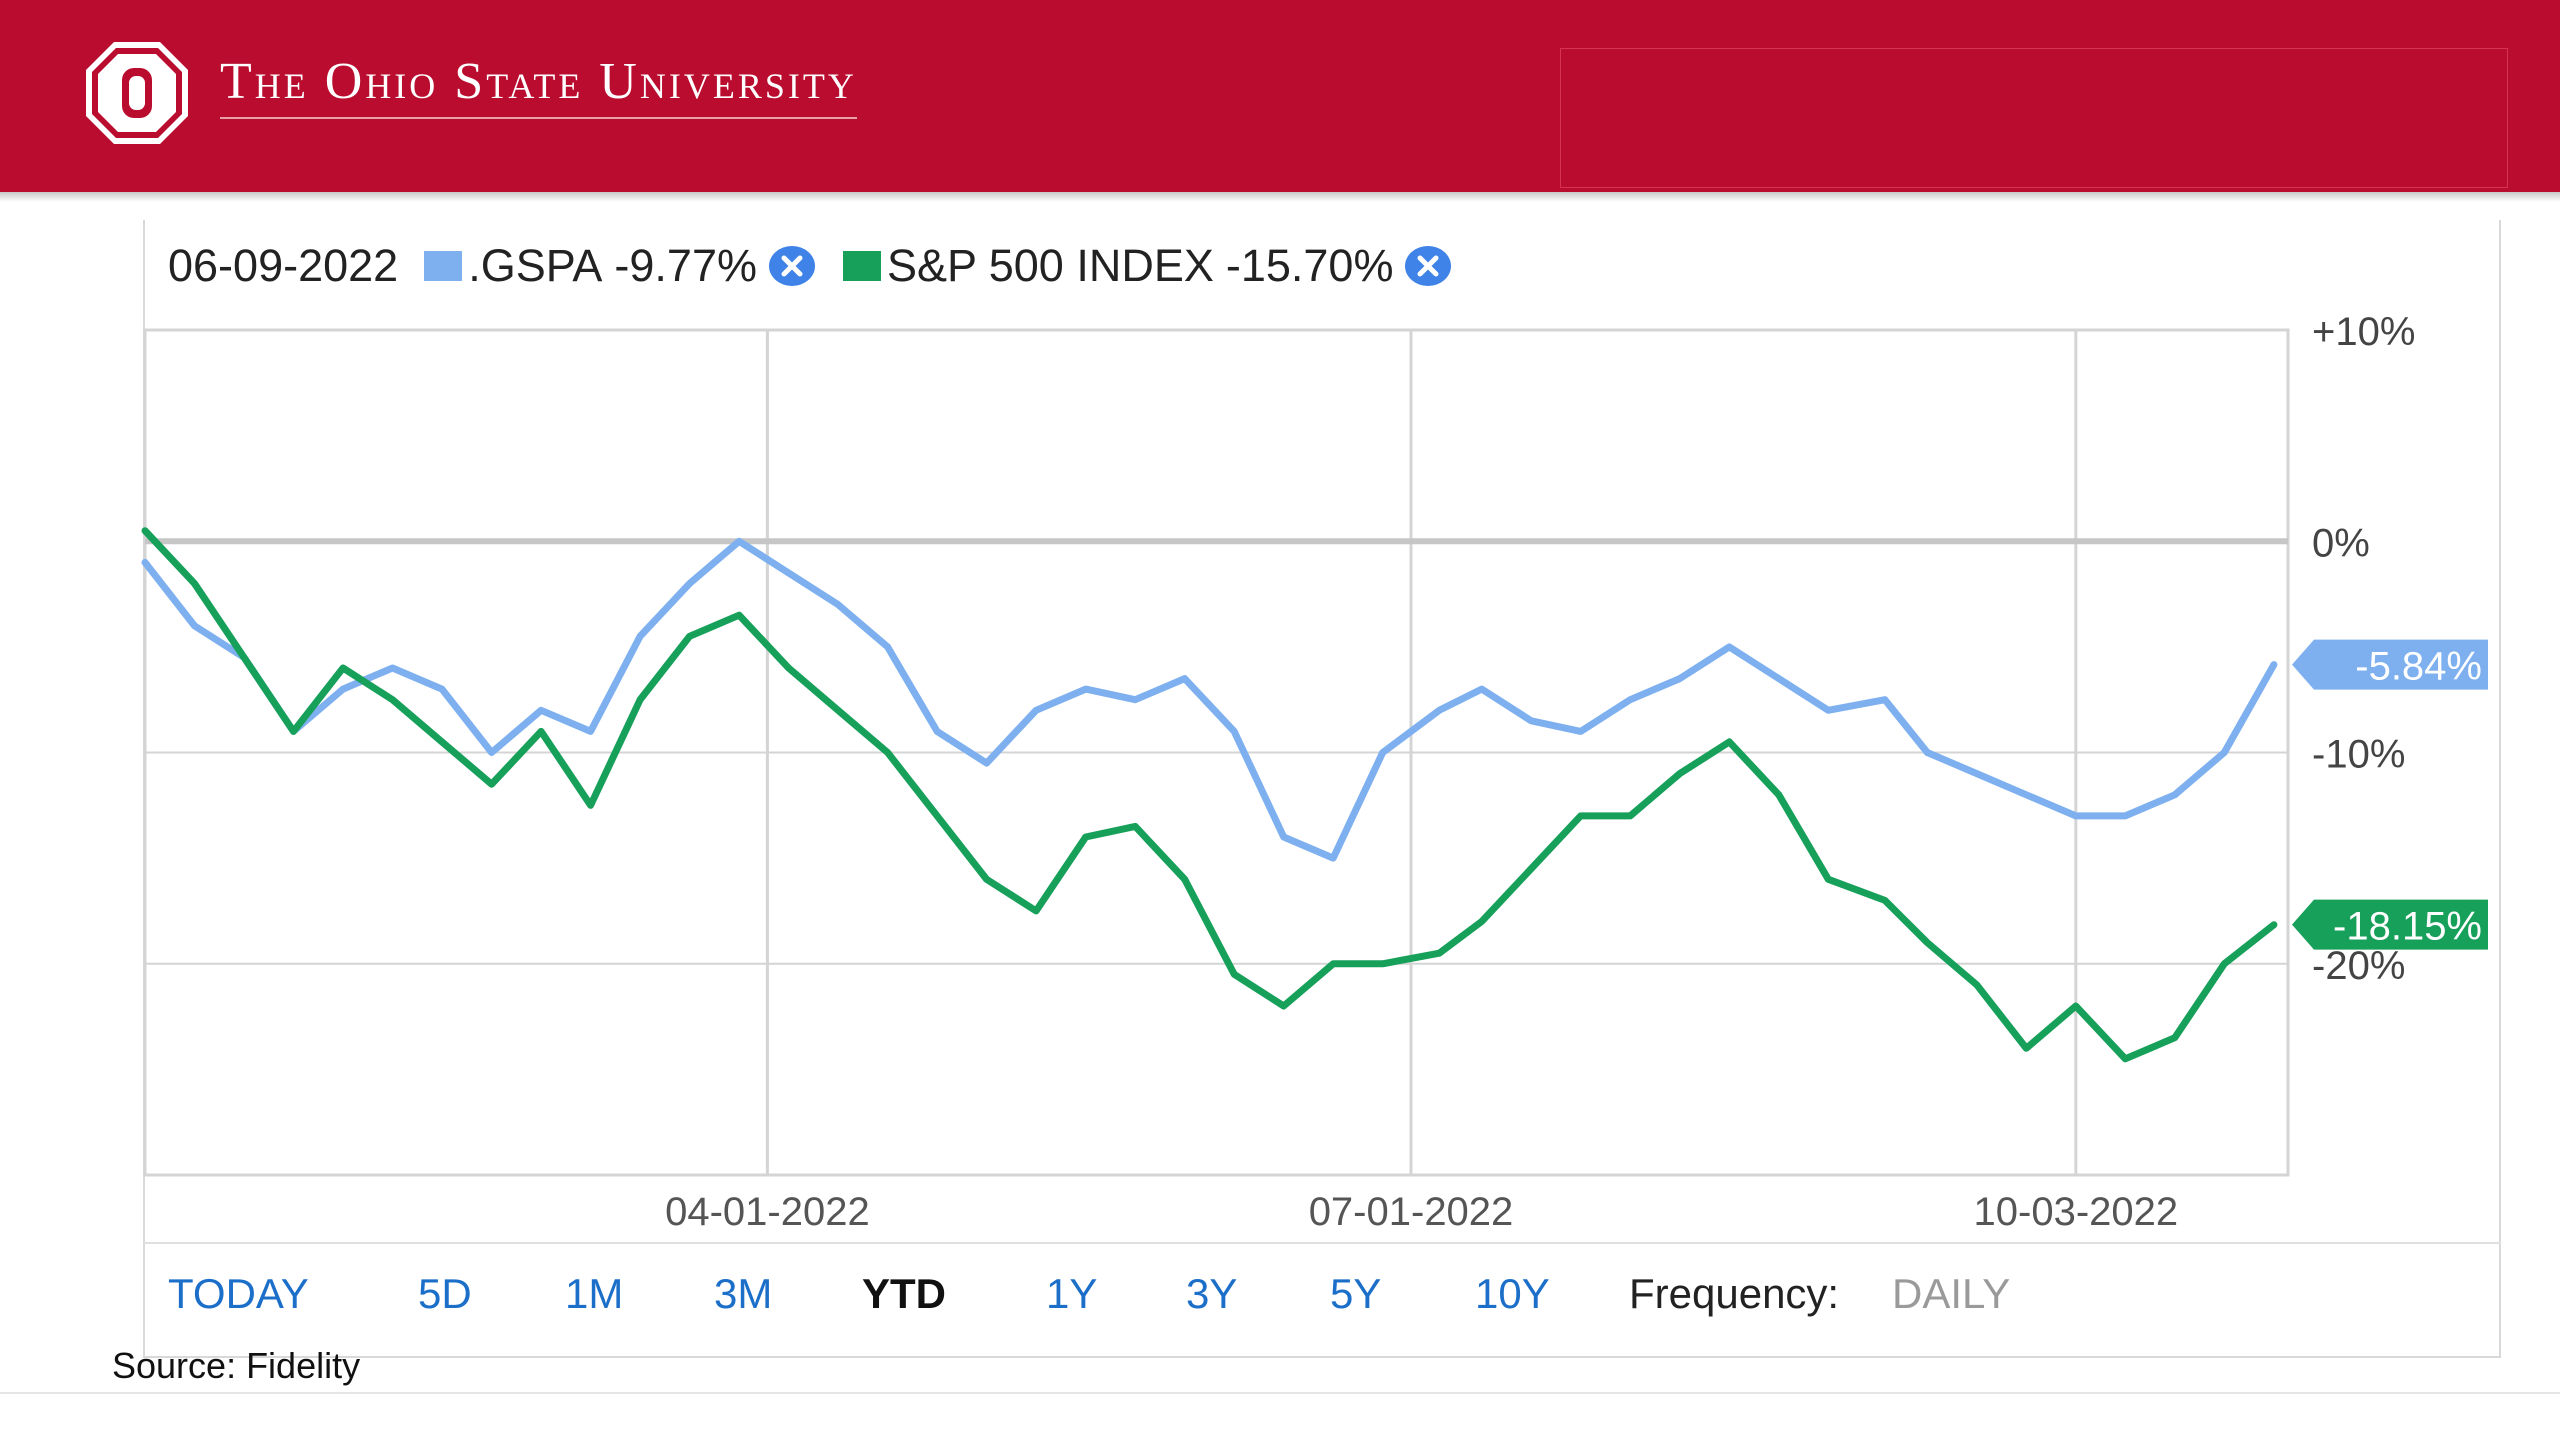  I want to click on banner-shadow, so click(1280, 197).